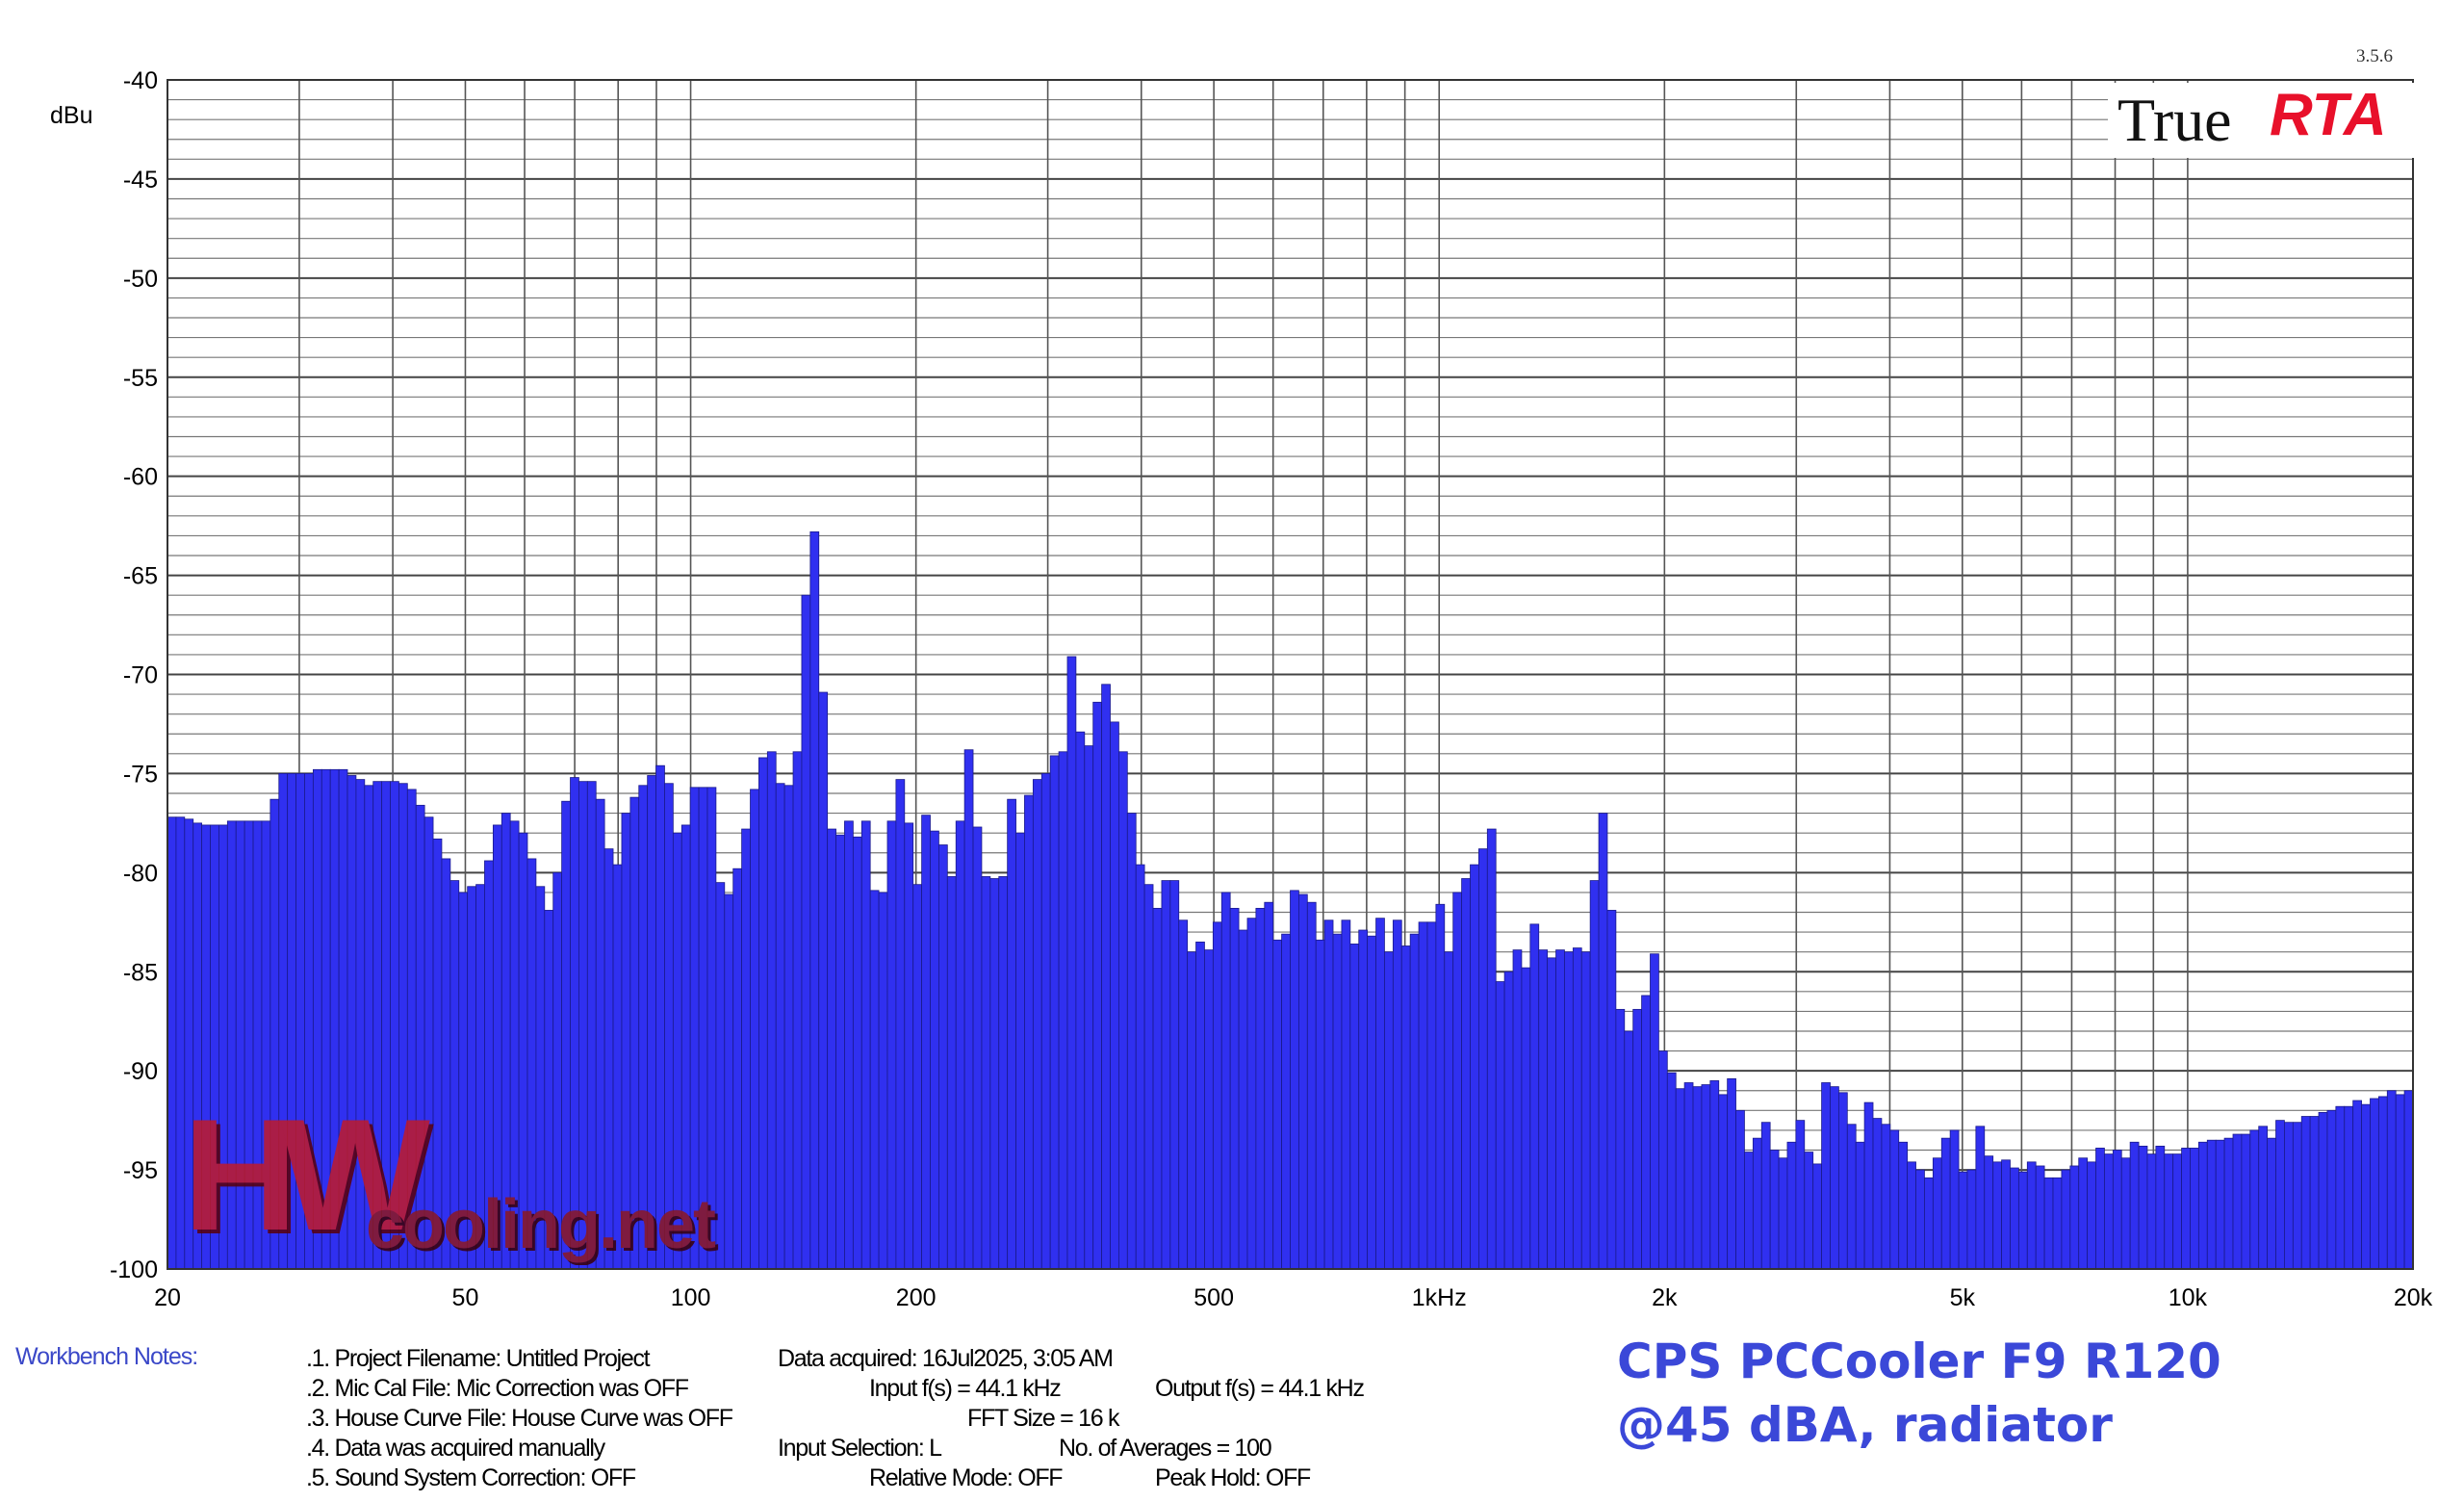 The image size is (2464, 1502). Describe the element at coordinates (465, 1297) in the screenshot. I see `x-tick-label: 50` at that location.